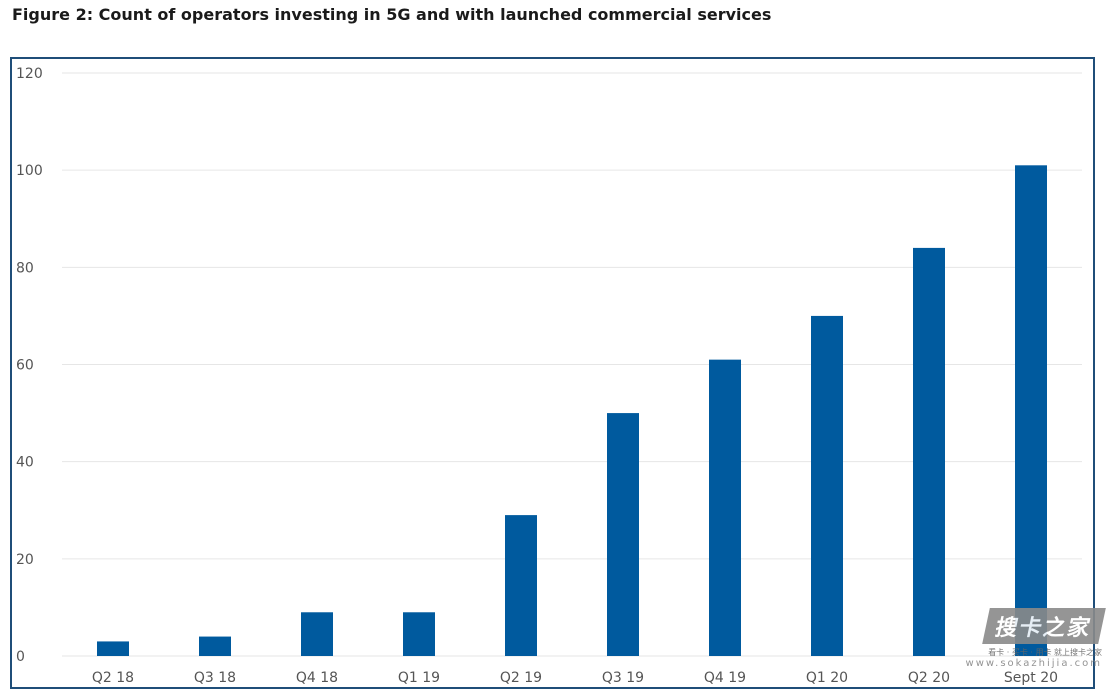 Image resolution: width=1112 pixels, height=699 pixels. I want to click on y-tick-label: 100, so click(29, 171).